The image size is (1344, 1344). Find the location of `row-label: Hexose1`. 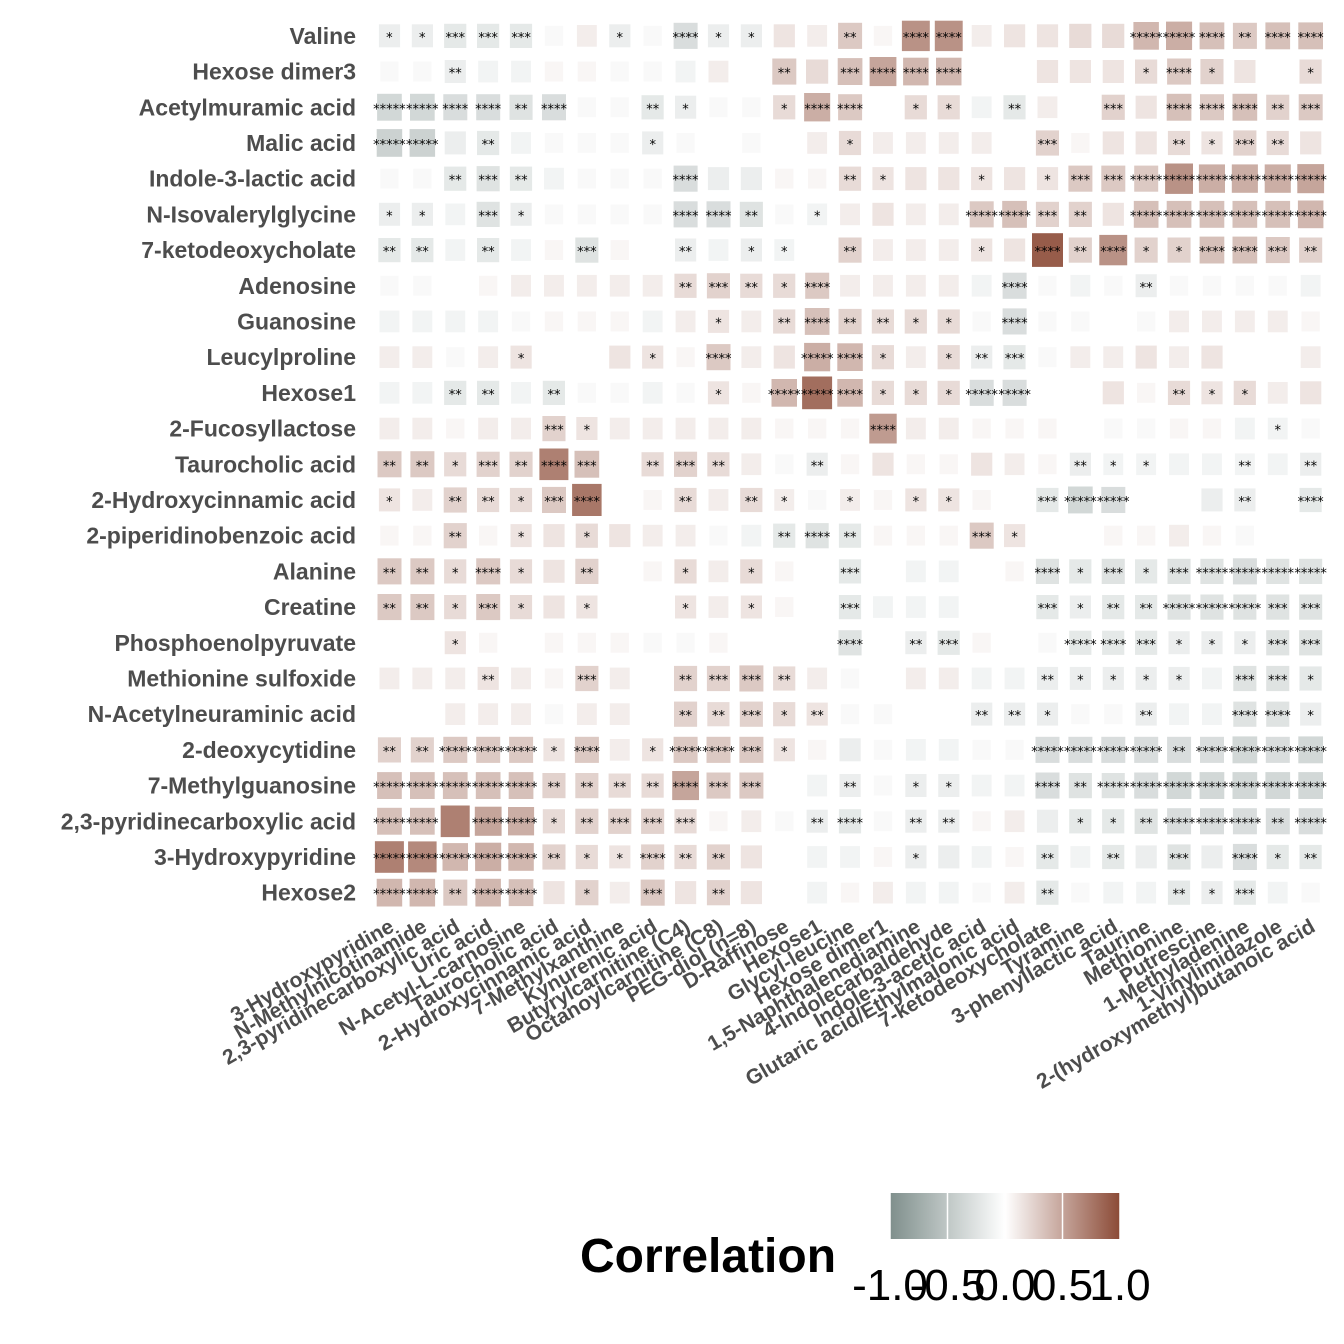

row-label: Hexose1 is located at coordinates (308, 393).